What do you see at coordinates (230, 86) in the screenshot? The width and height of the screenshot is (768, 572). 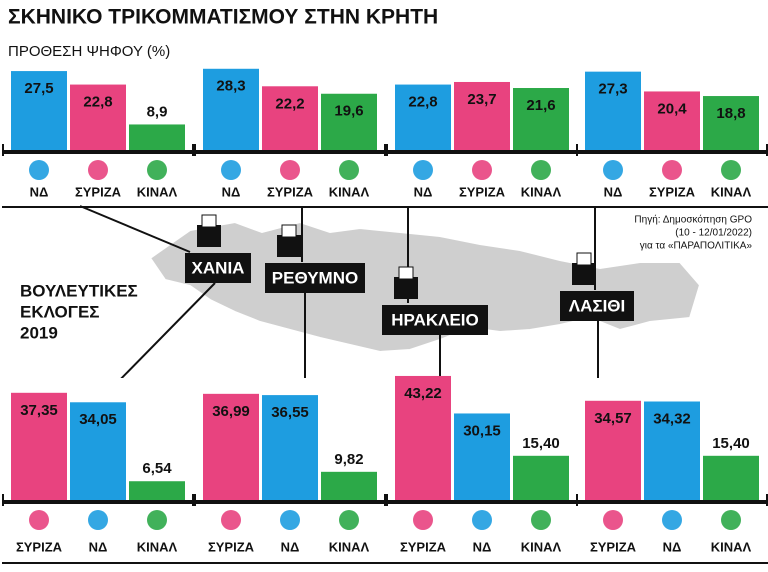 I see `value-label: 28,3` at bounding box center [230, 86].